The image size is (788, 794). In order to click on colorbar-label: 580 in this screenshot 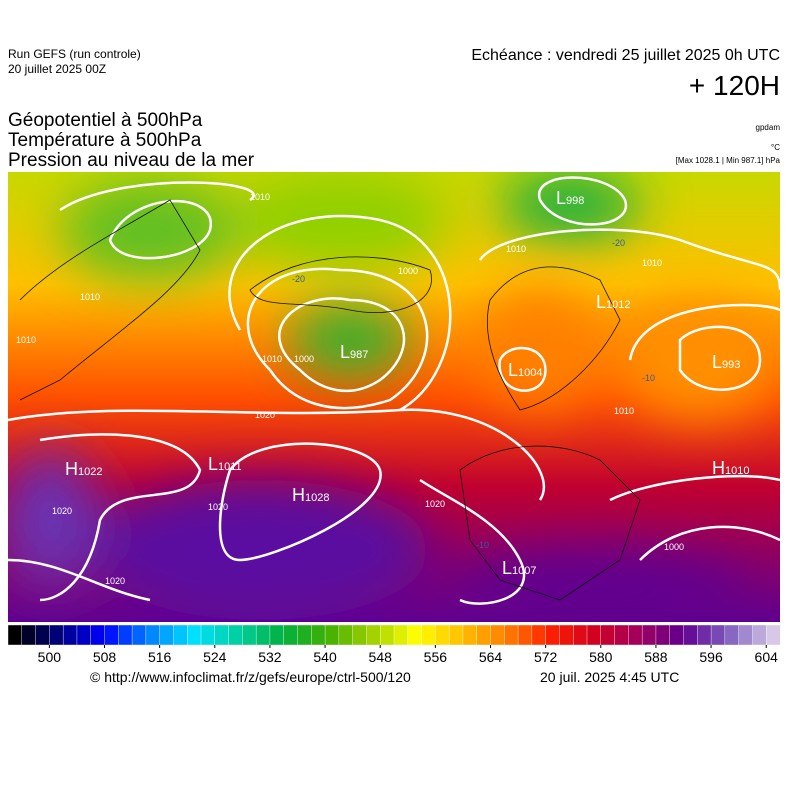, I will do `click(601, 657)`.